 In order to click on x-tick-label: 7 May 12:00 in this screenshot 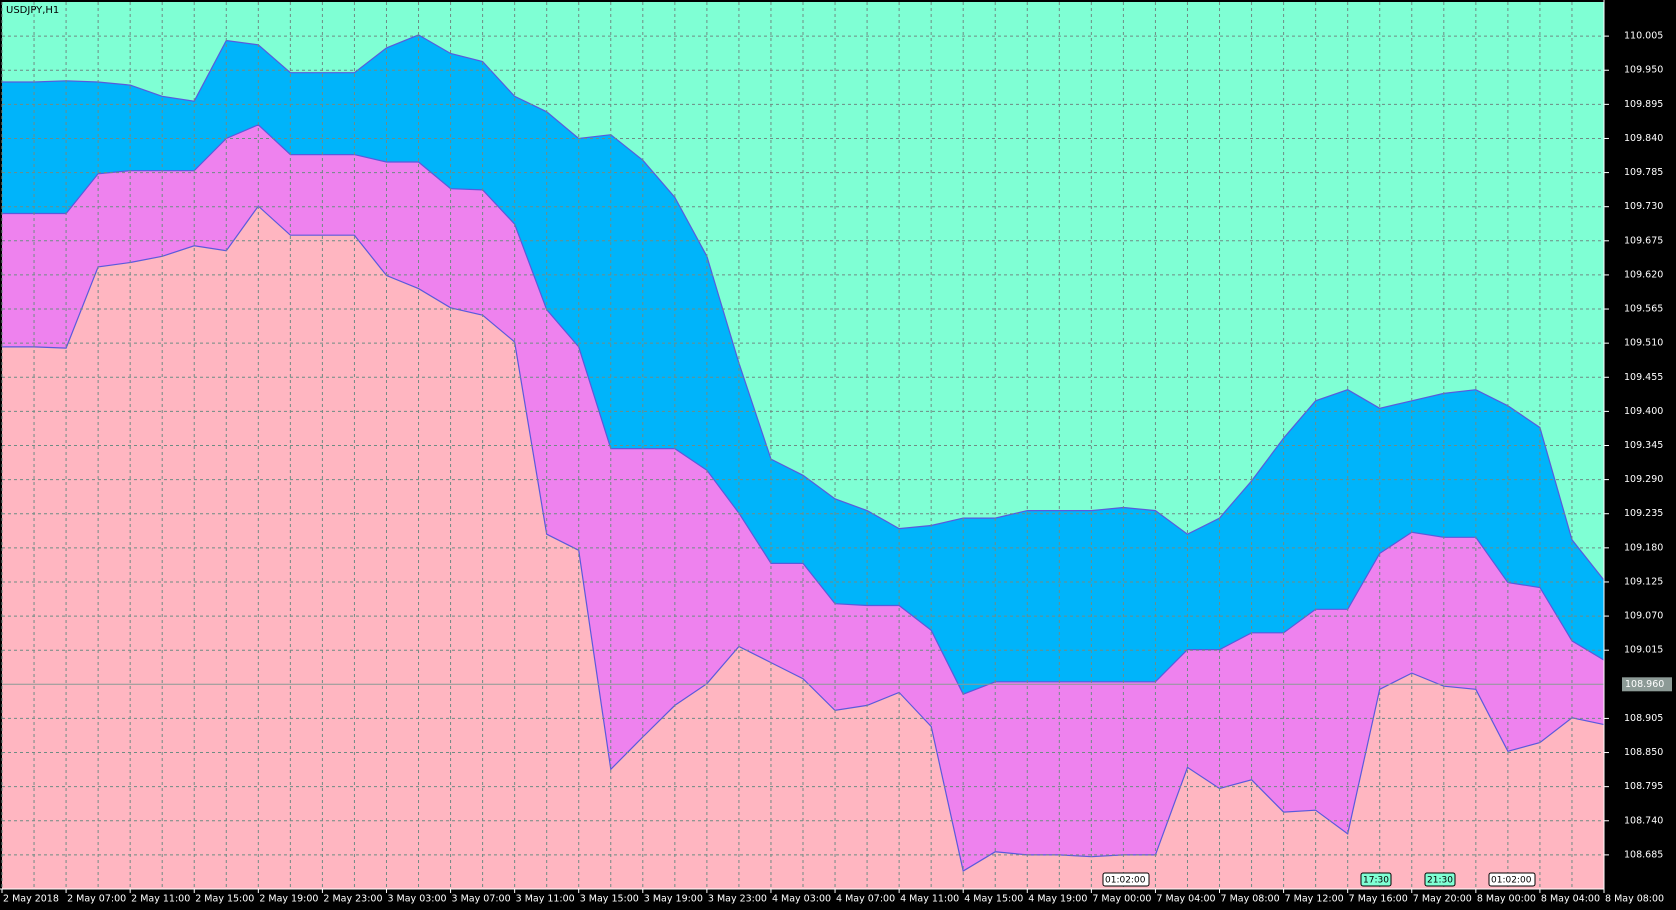, I will do `click(1314, 899)`.